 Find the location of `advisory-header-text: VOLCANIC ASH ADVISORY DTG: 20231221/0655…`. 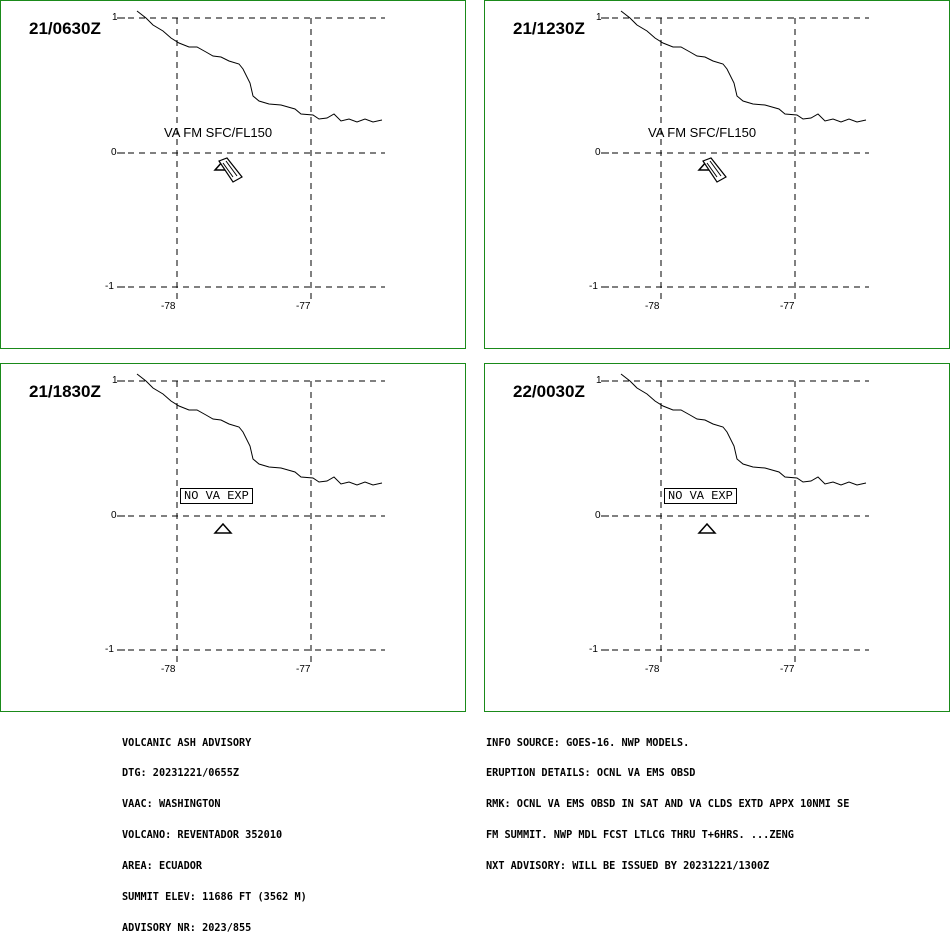

advisory-header-text: VOLCANIC ASH ADVISORY DTG: 20231221/0655… is located at coordinates (214, 830).